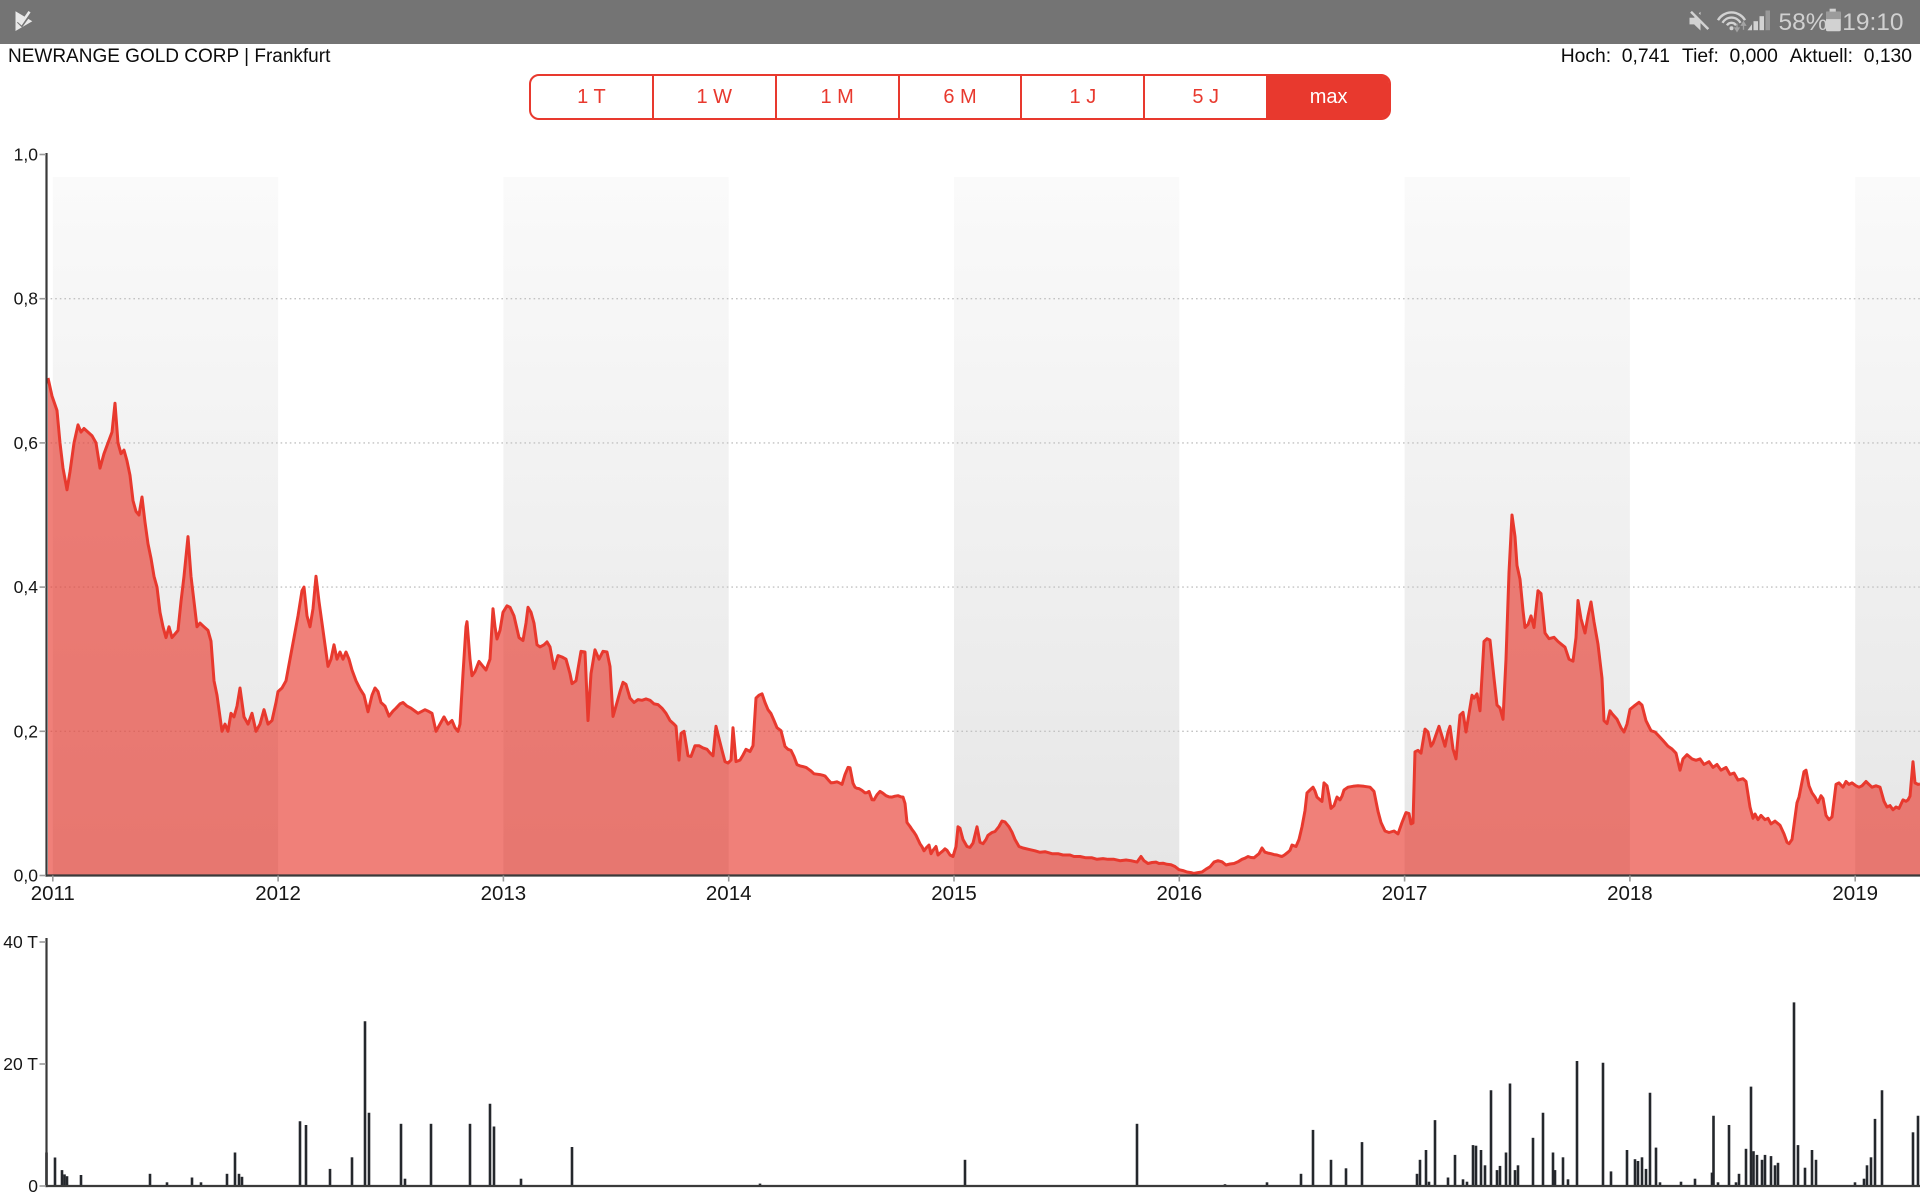 The height and width of the screenshot is (1200, 1920). I want to click on svg-text: 0,2, so click(26, 731).